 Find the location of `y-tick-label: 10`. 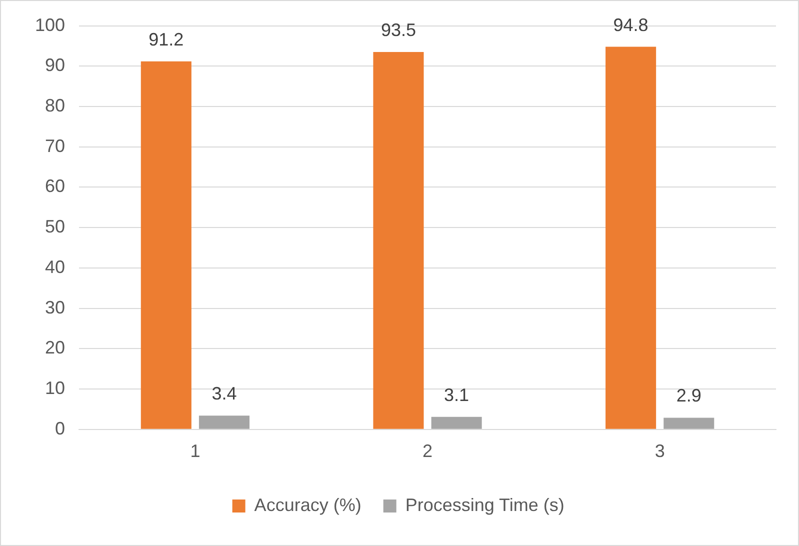

y-tick-label: 10 is located at coordinates (55, 388).